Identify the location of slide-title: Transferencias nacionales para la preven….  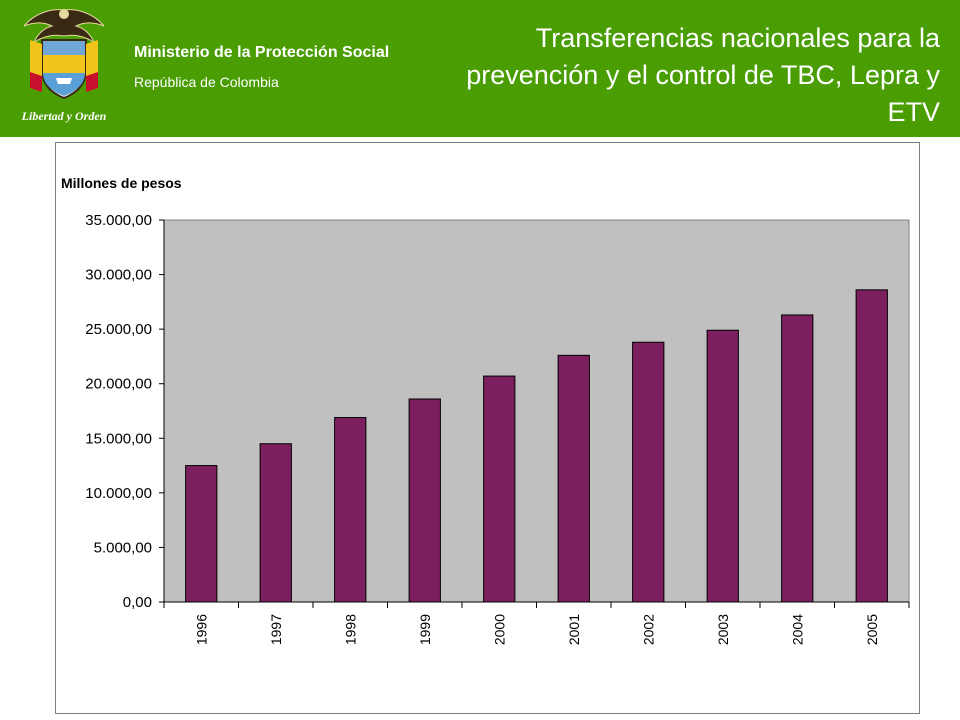
(703, 75).